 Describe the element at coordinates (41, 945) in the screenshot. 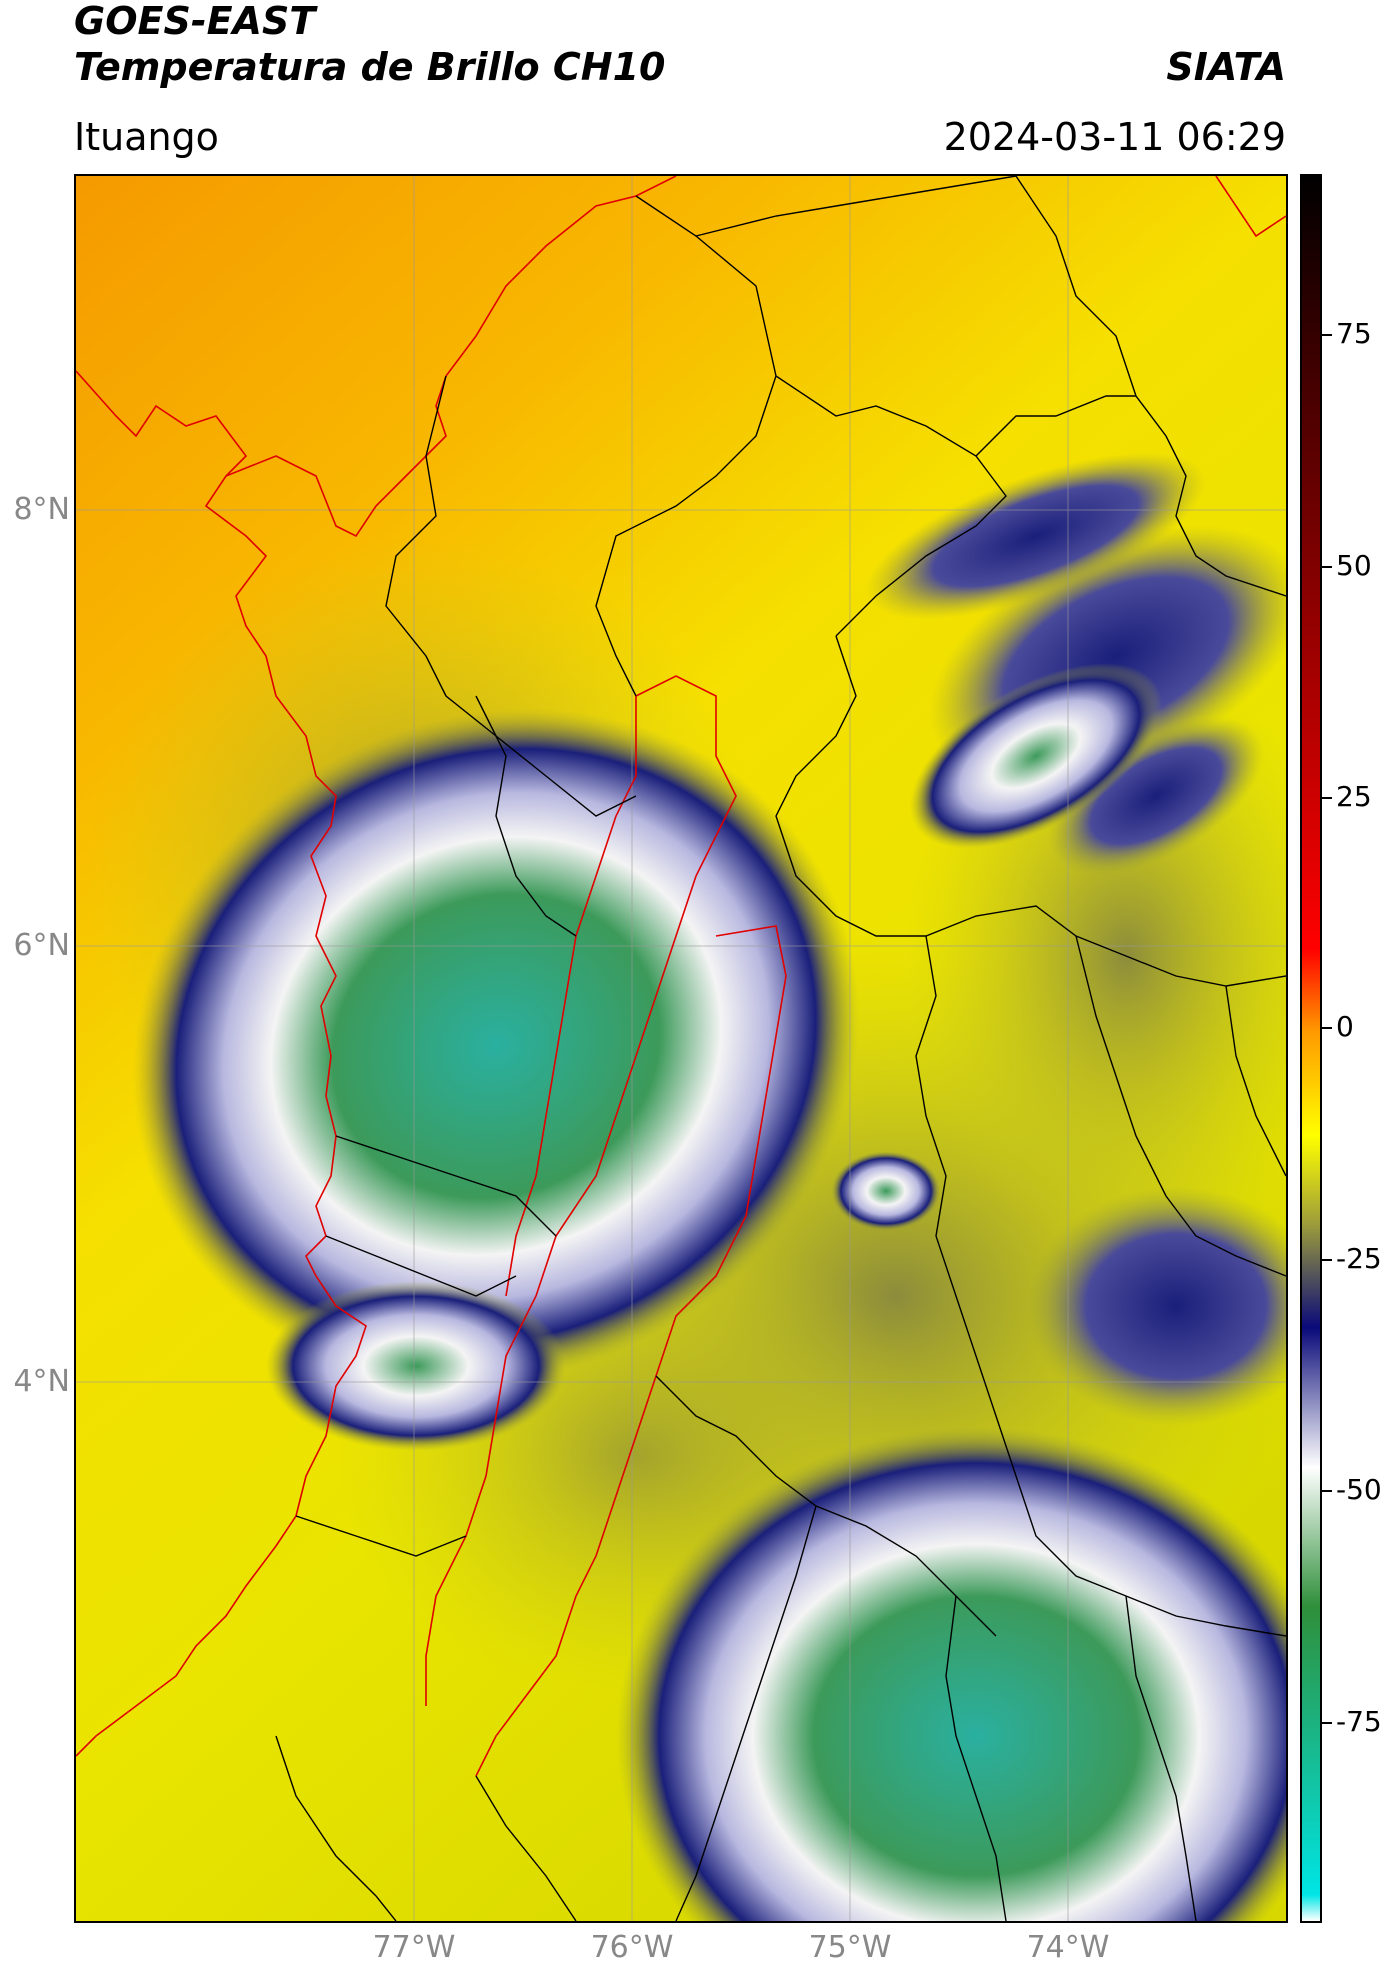

I see `lat-label-6n: 6°N` at that location.